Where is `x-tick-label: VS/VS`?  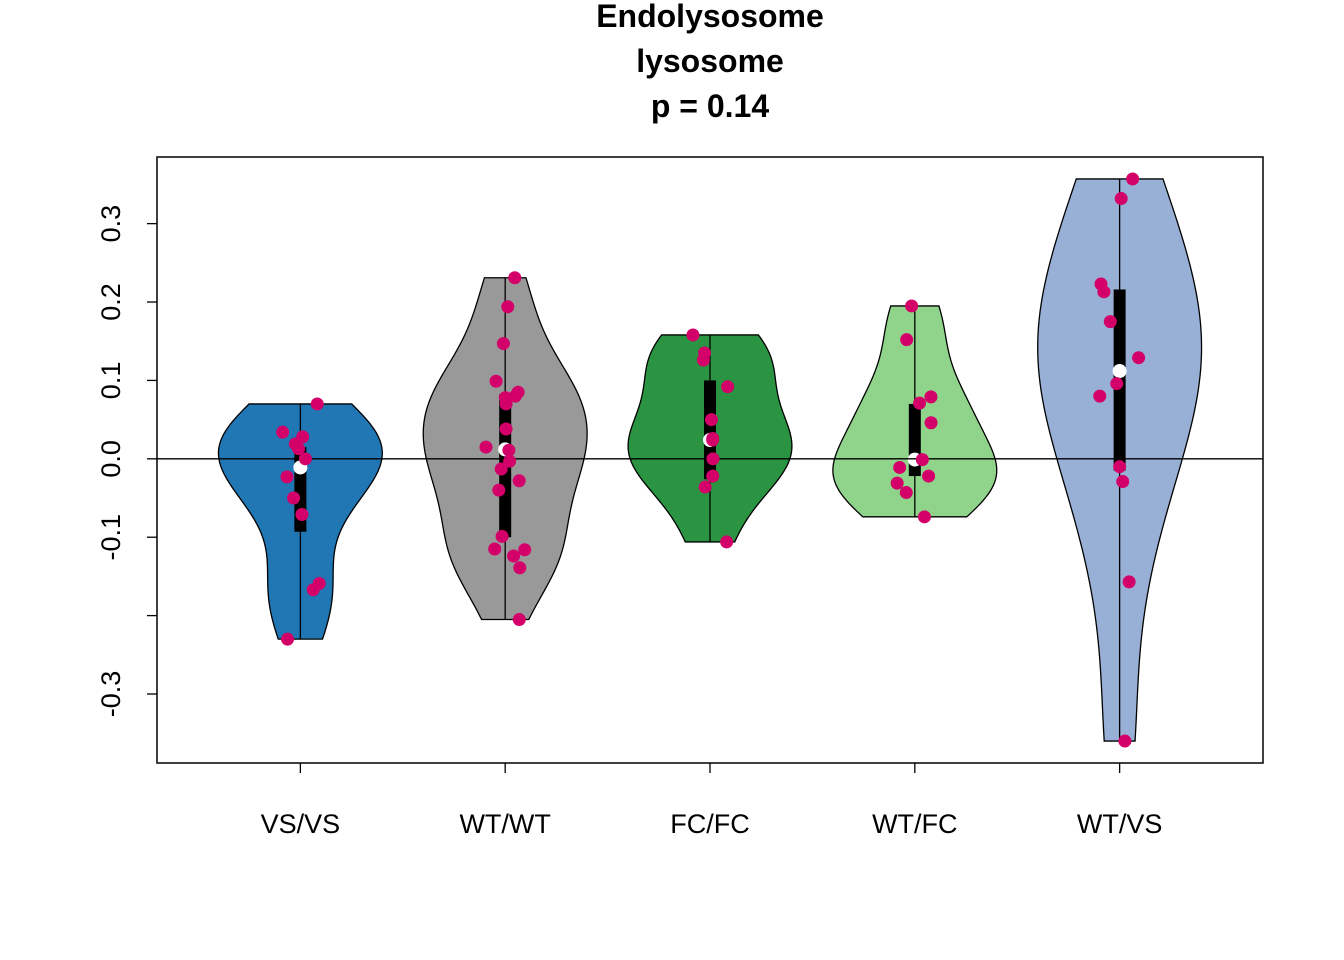 x-tick-label: VS/VS is located at coordinates (301, 824).